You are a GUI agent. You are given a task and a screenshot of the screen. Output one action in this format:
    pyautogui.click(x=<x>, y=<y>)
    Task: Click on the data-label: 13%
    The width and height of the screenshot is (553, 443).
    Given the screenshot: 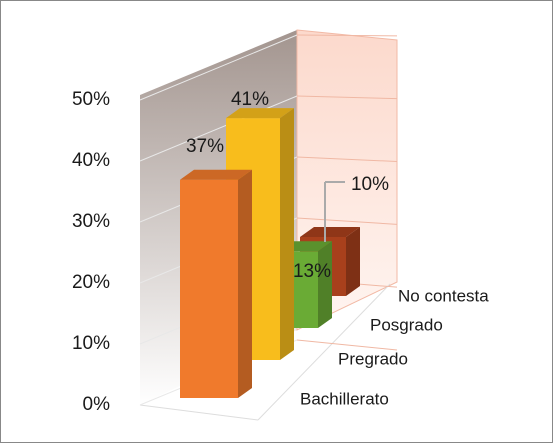 What is the action you would take?
    pyautogui.click(x=312, y=271)
    